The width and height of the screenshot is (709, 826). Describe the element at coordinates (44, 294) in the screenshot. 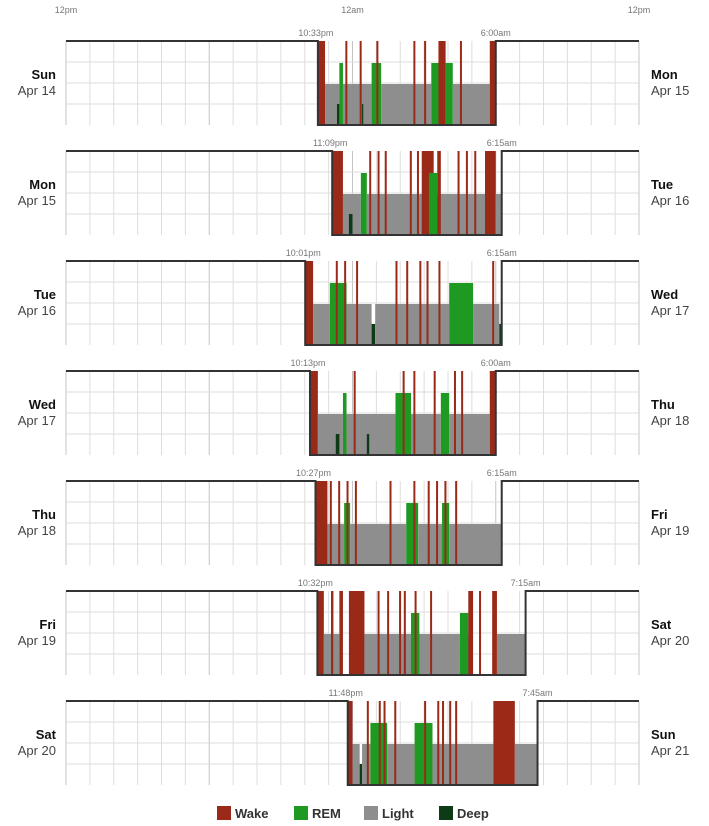

I see `day-of-week: Tue` at that location.